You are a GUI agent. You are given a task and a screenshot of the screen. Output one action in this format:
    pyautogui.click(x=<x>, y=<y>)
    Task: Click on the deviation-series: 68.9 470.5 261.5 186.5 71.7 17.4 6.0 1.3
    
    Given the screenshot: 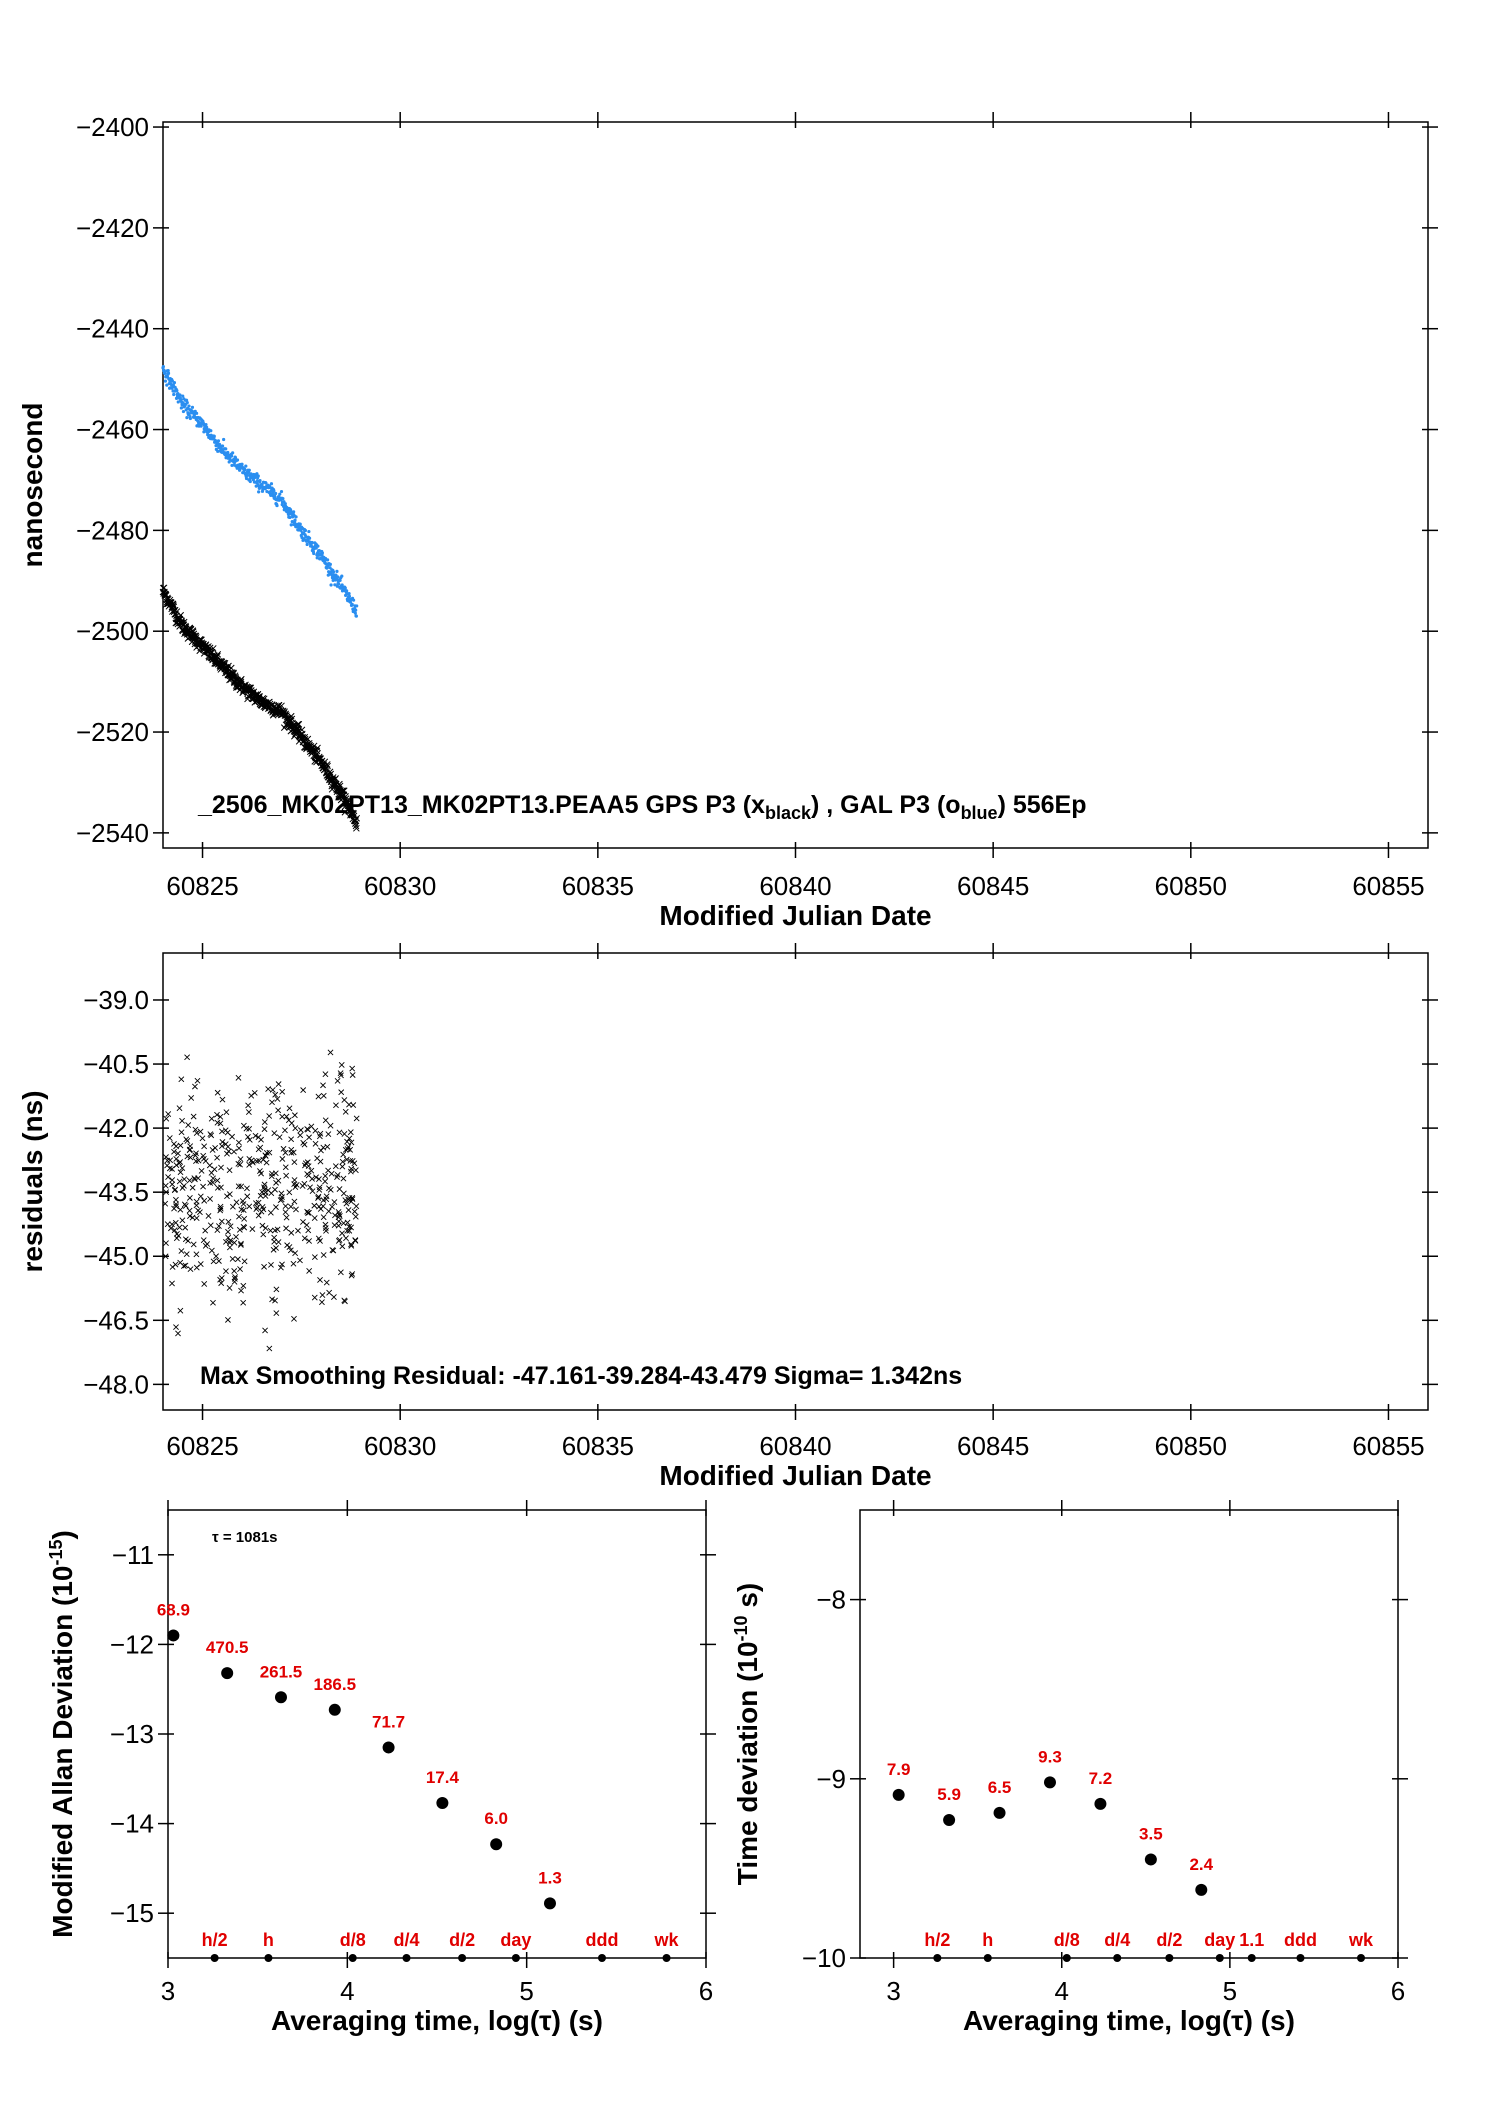 What is the action you would take?
    pyautogui.click(x=359, y=1755)
    